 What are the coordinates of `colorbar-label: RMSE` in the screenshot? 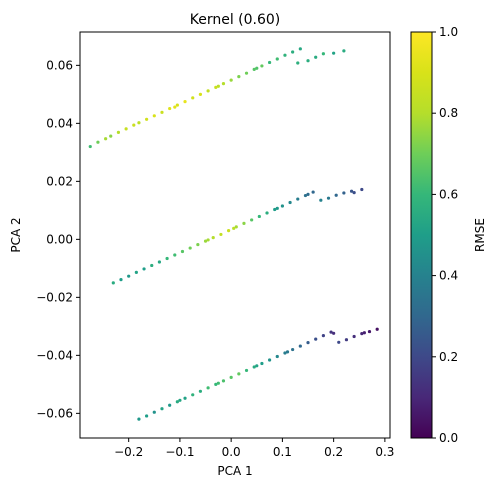 It's located at (480, 235).